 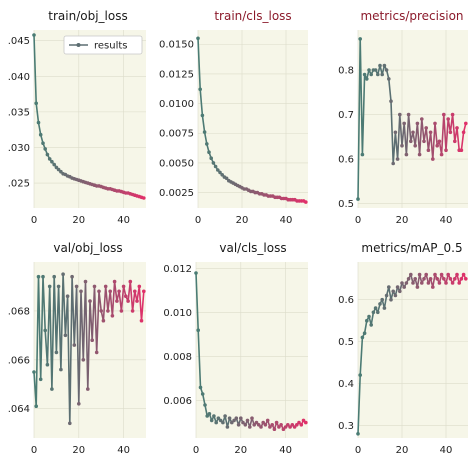 What do you see at coordinates (34, 450) in the screenshot?
I see `x-tick-label: 0` at bounding box center [34, 450].